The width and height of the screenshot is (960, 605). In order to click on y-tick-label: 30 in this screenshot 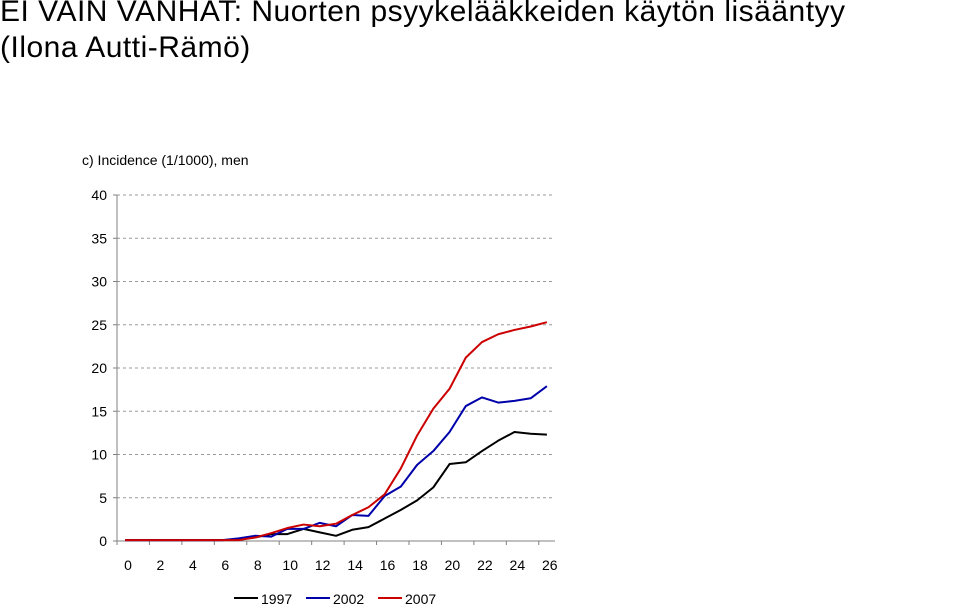, I will do `click(99, 282)`.